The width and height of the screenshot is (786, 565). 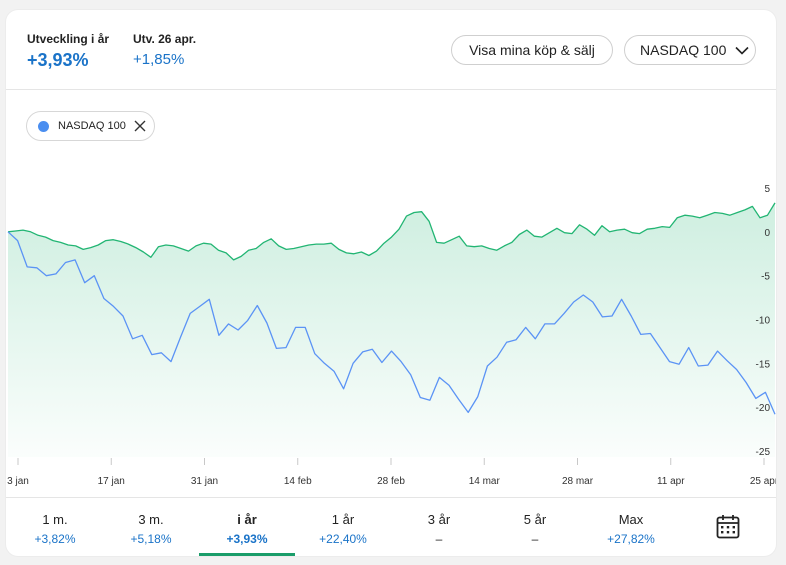 I want to click on x-tick-label: 25 apr, so click(x=763, y=481).